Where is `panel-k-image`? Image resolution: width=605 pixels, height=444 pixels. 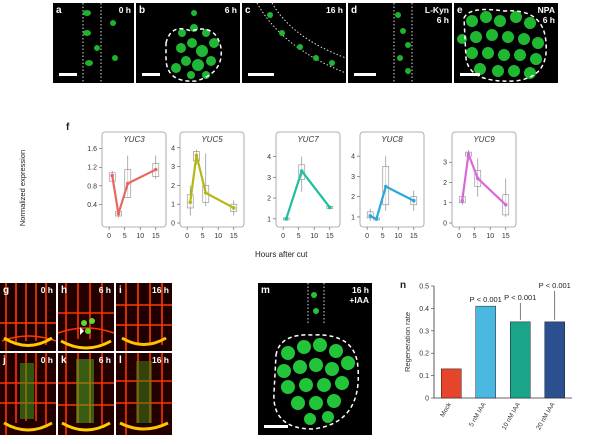
panel-k-image is located at coordinates (86, 394).